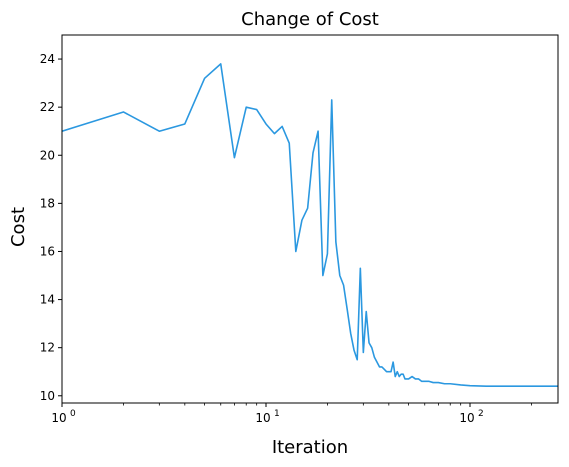 This screenshot has width=569, height=467. I want to click on y-tick-label: 10, so click(47, 396).